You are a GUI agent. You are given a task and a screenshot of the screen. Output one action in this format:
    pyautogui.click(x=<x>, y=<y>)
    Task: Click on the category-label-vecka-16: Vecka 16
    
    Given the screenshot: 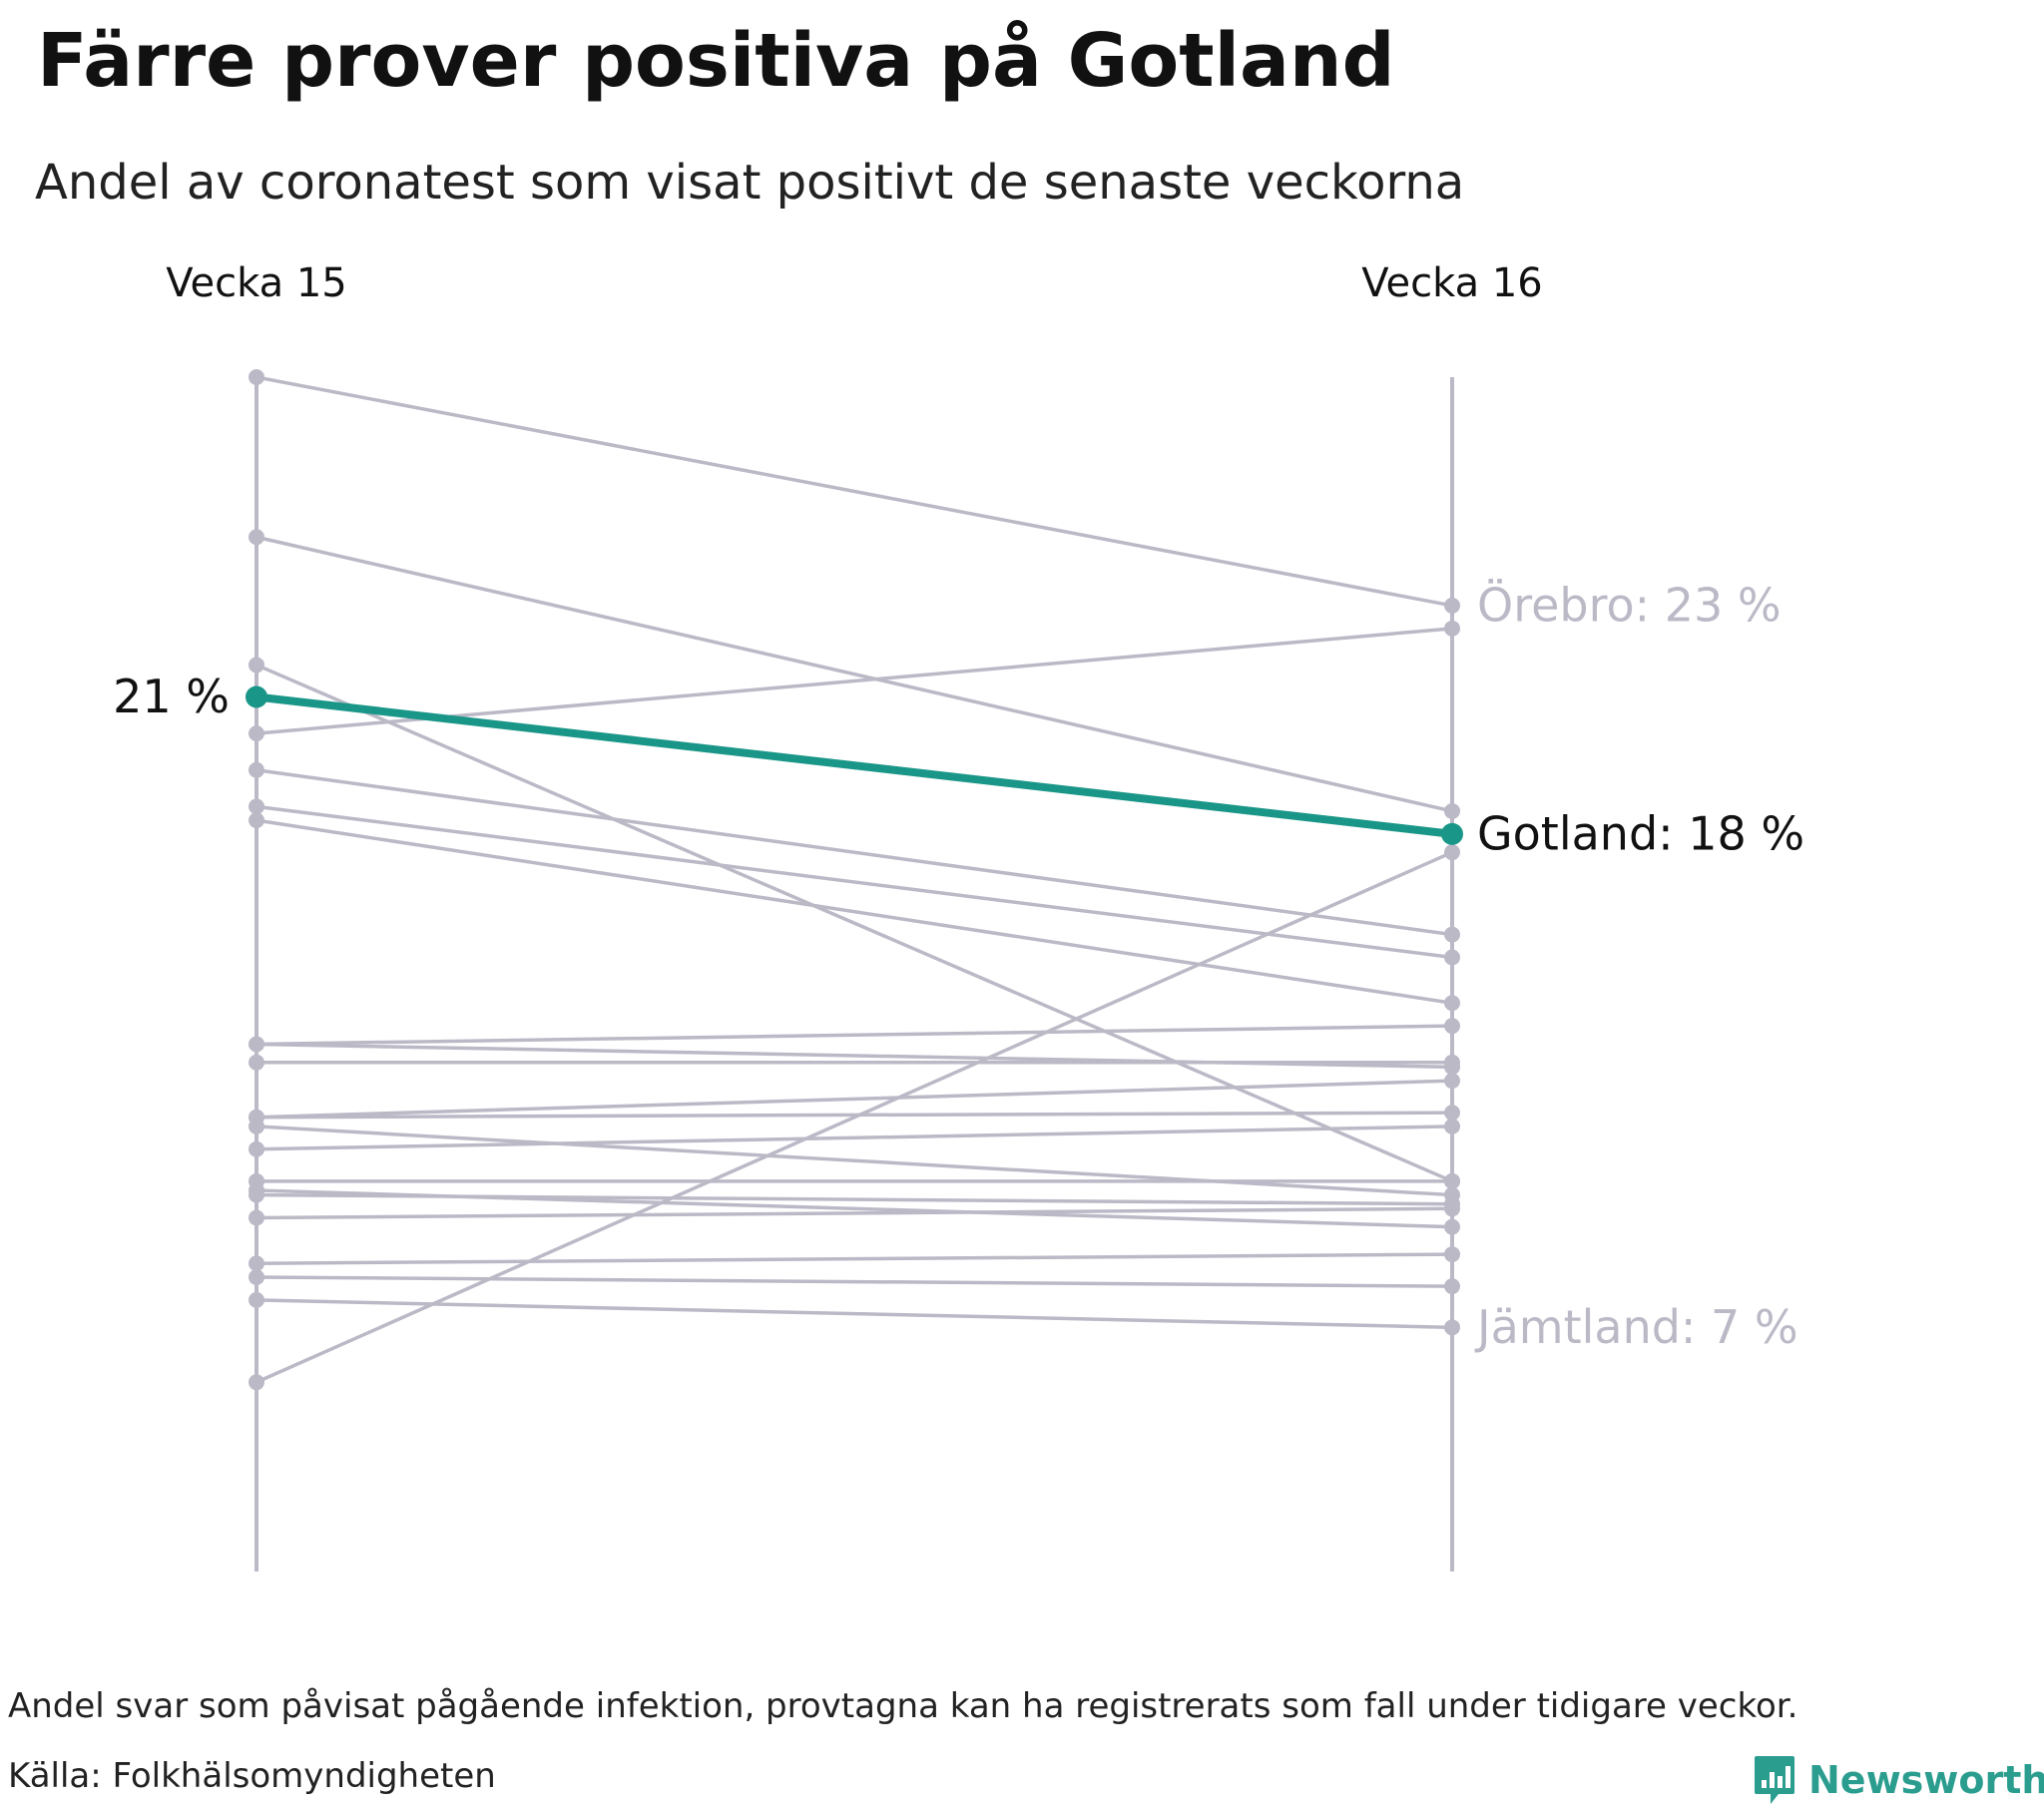 What is the action you would take?
    pyautogui.click(x=1451, y=283)
    